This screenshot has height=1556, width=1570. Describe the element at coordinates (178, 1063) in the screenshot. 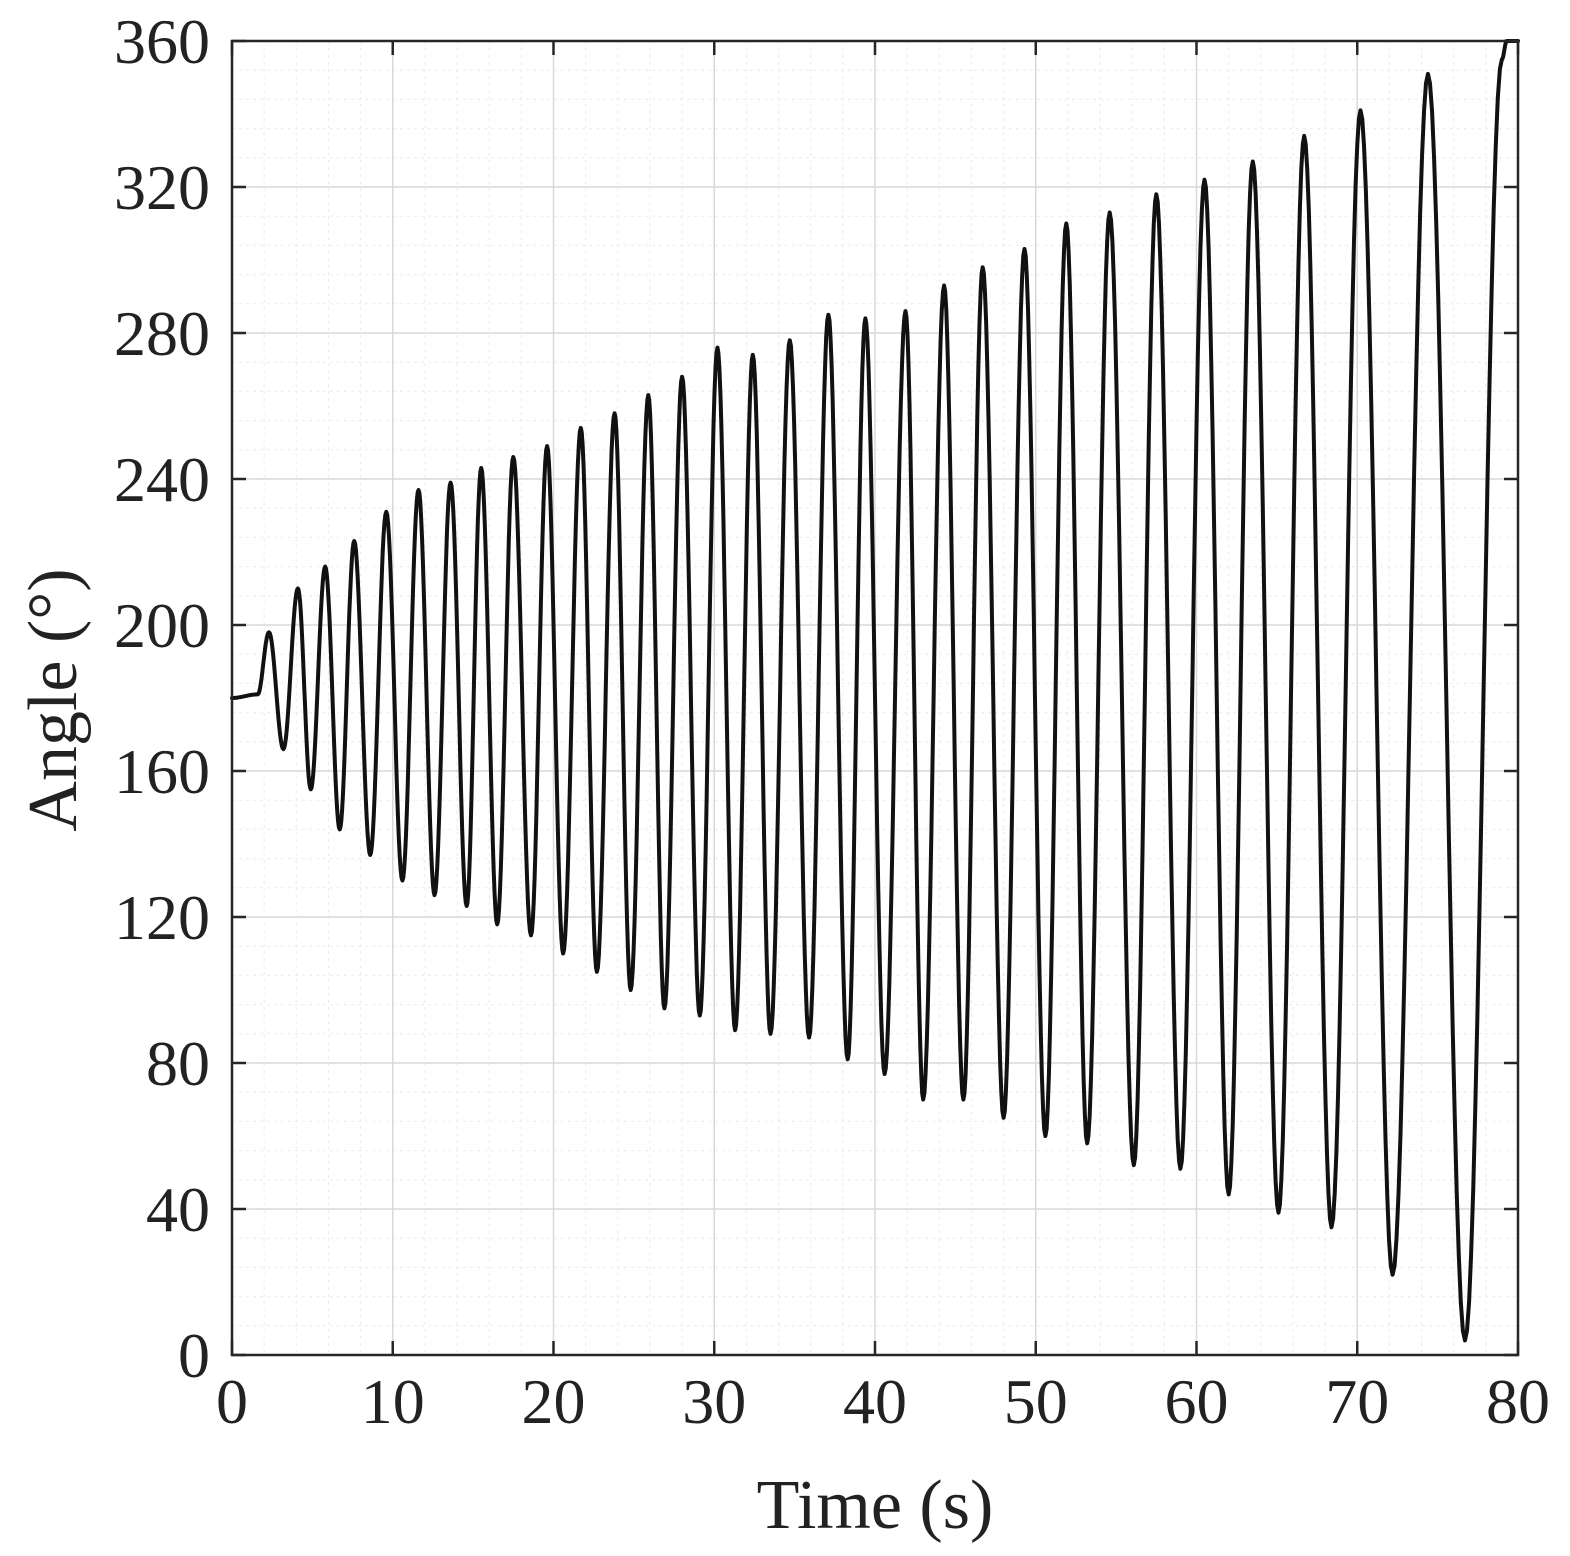

I see `y-tick-label: 80` at that location.